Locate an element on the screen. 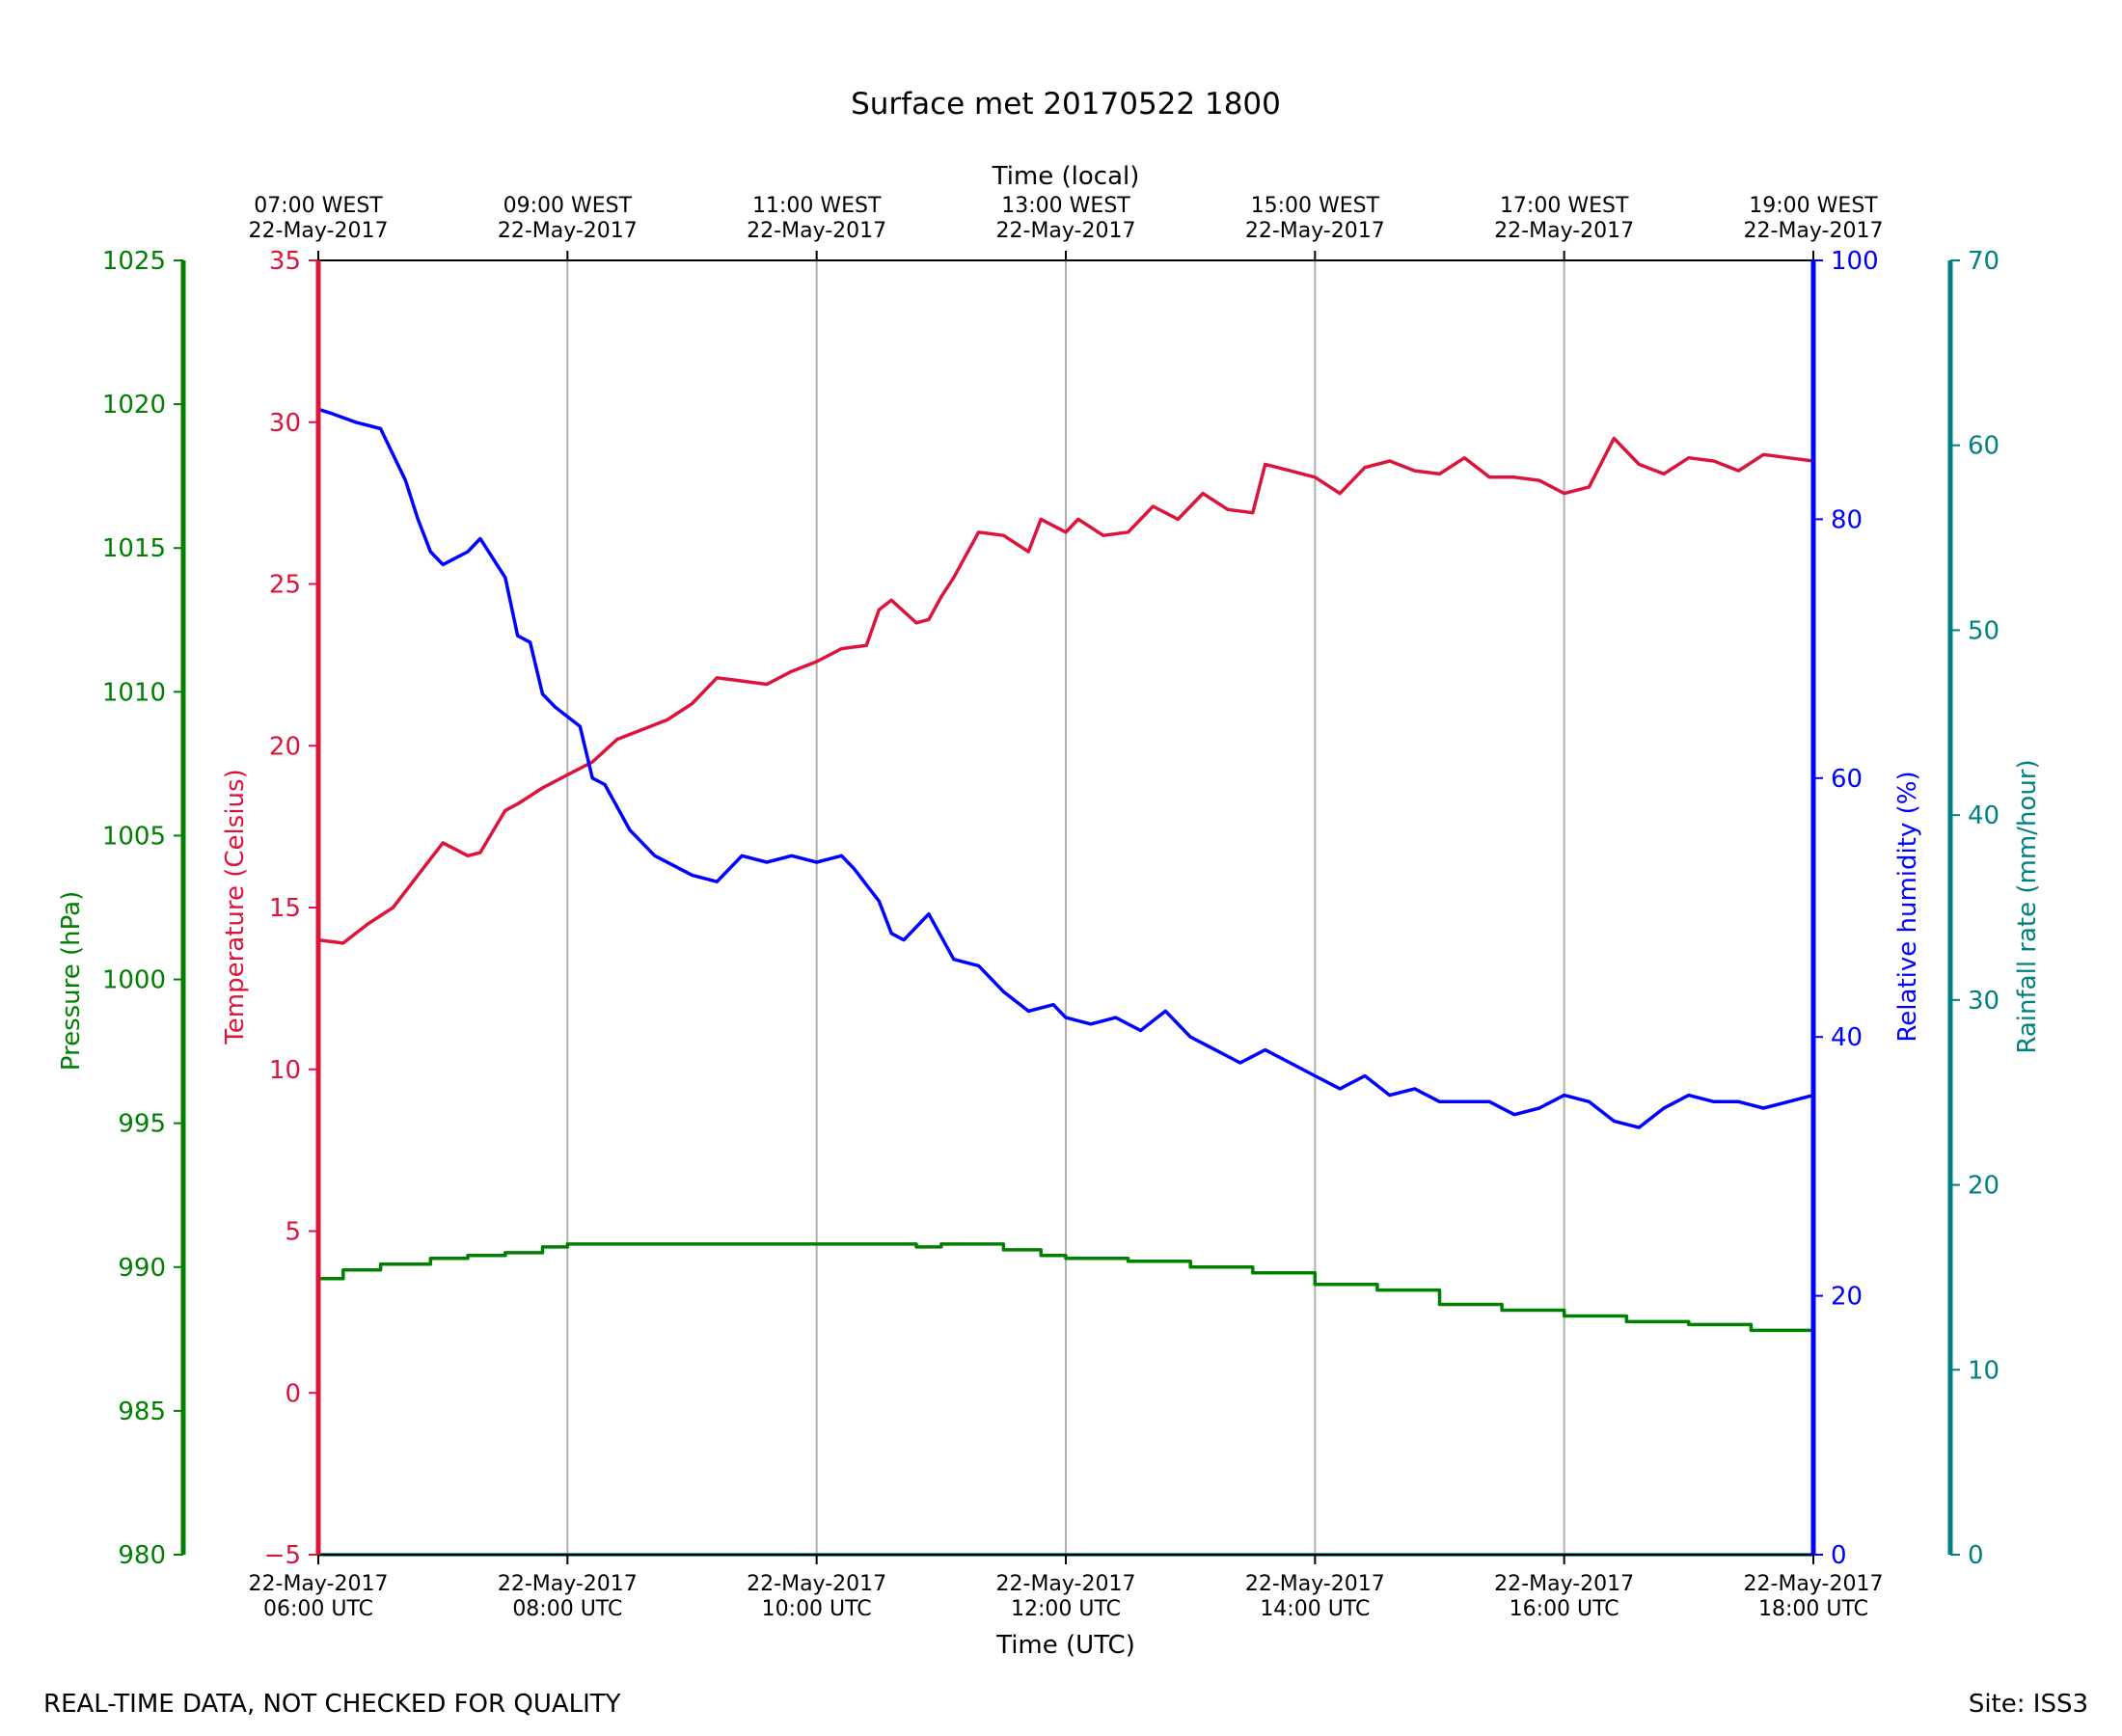 The image size is (2122, 1736). x-tick-time: 16:00 UTC is located at coordinates (1565, 1609).